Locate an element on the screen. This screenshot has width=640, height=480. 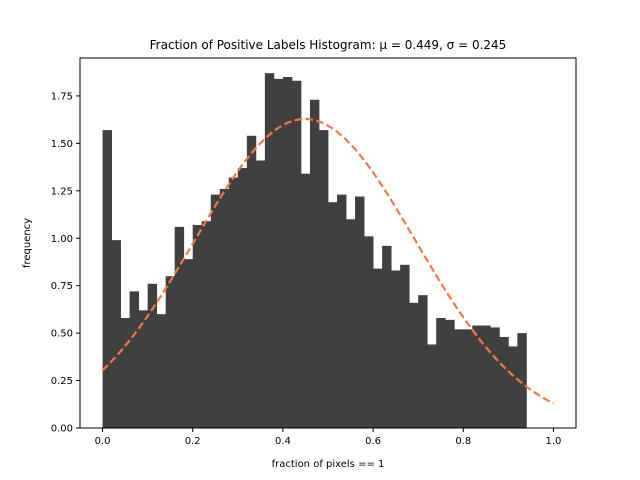
y-axis-label: frequency is located at coordinates (27, 243).